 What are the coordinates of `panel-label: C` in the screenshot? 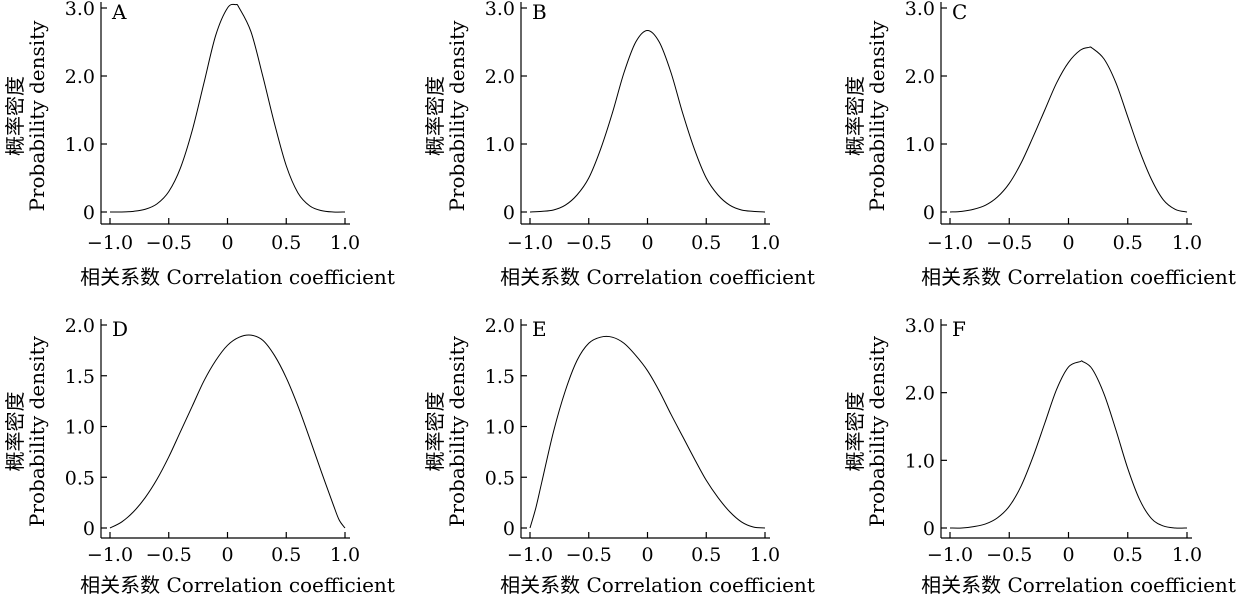 It's located at (959, 12).